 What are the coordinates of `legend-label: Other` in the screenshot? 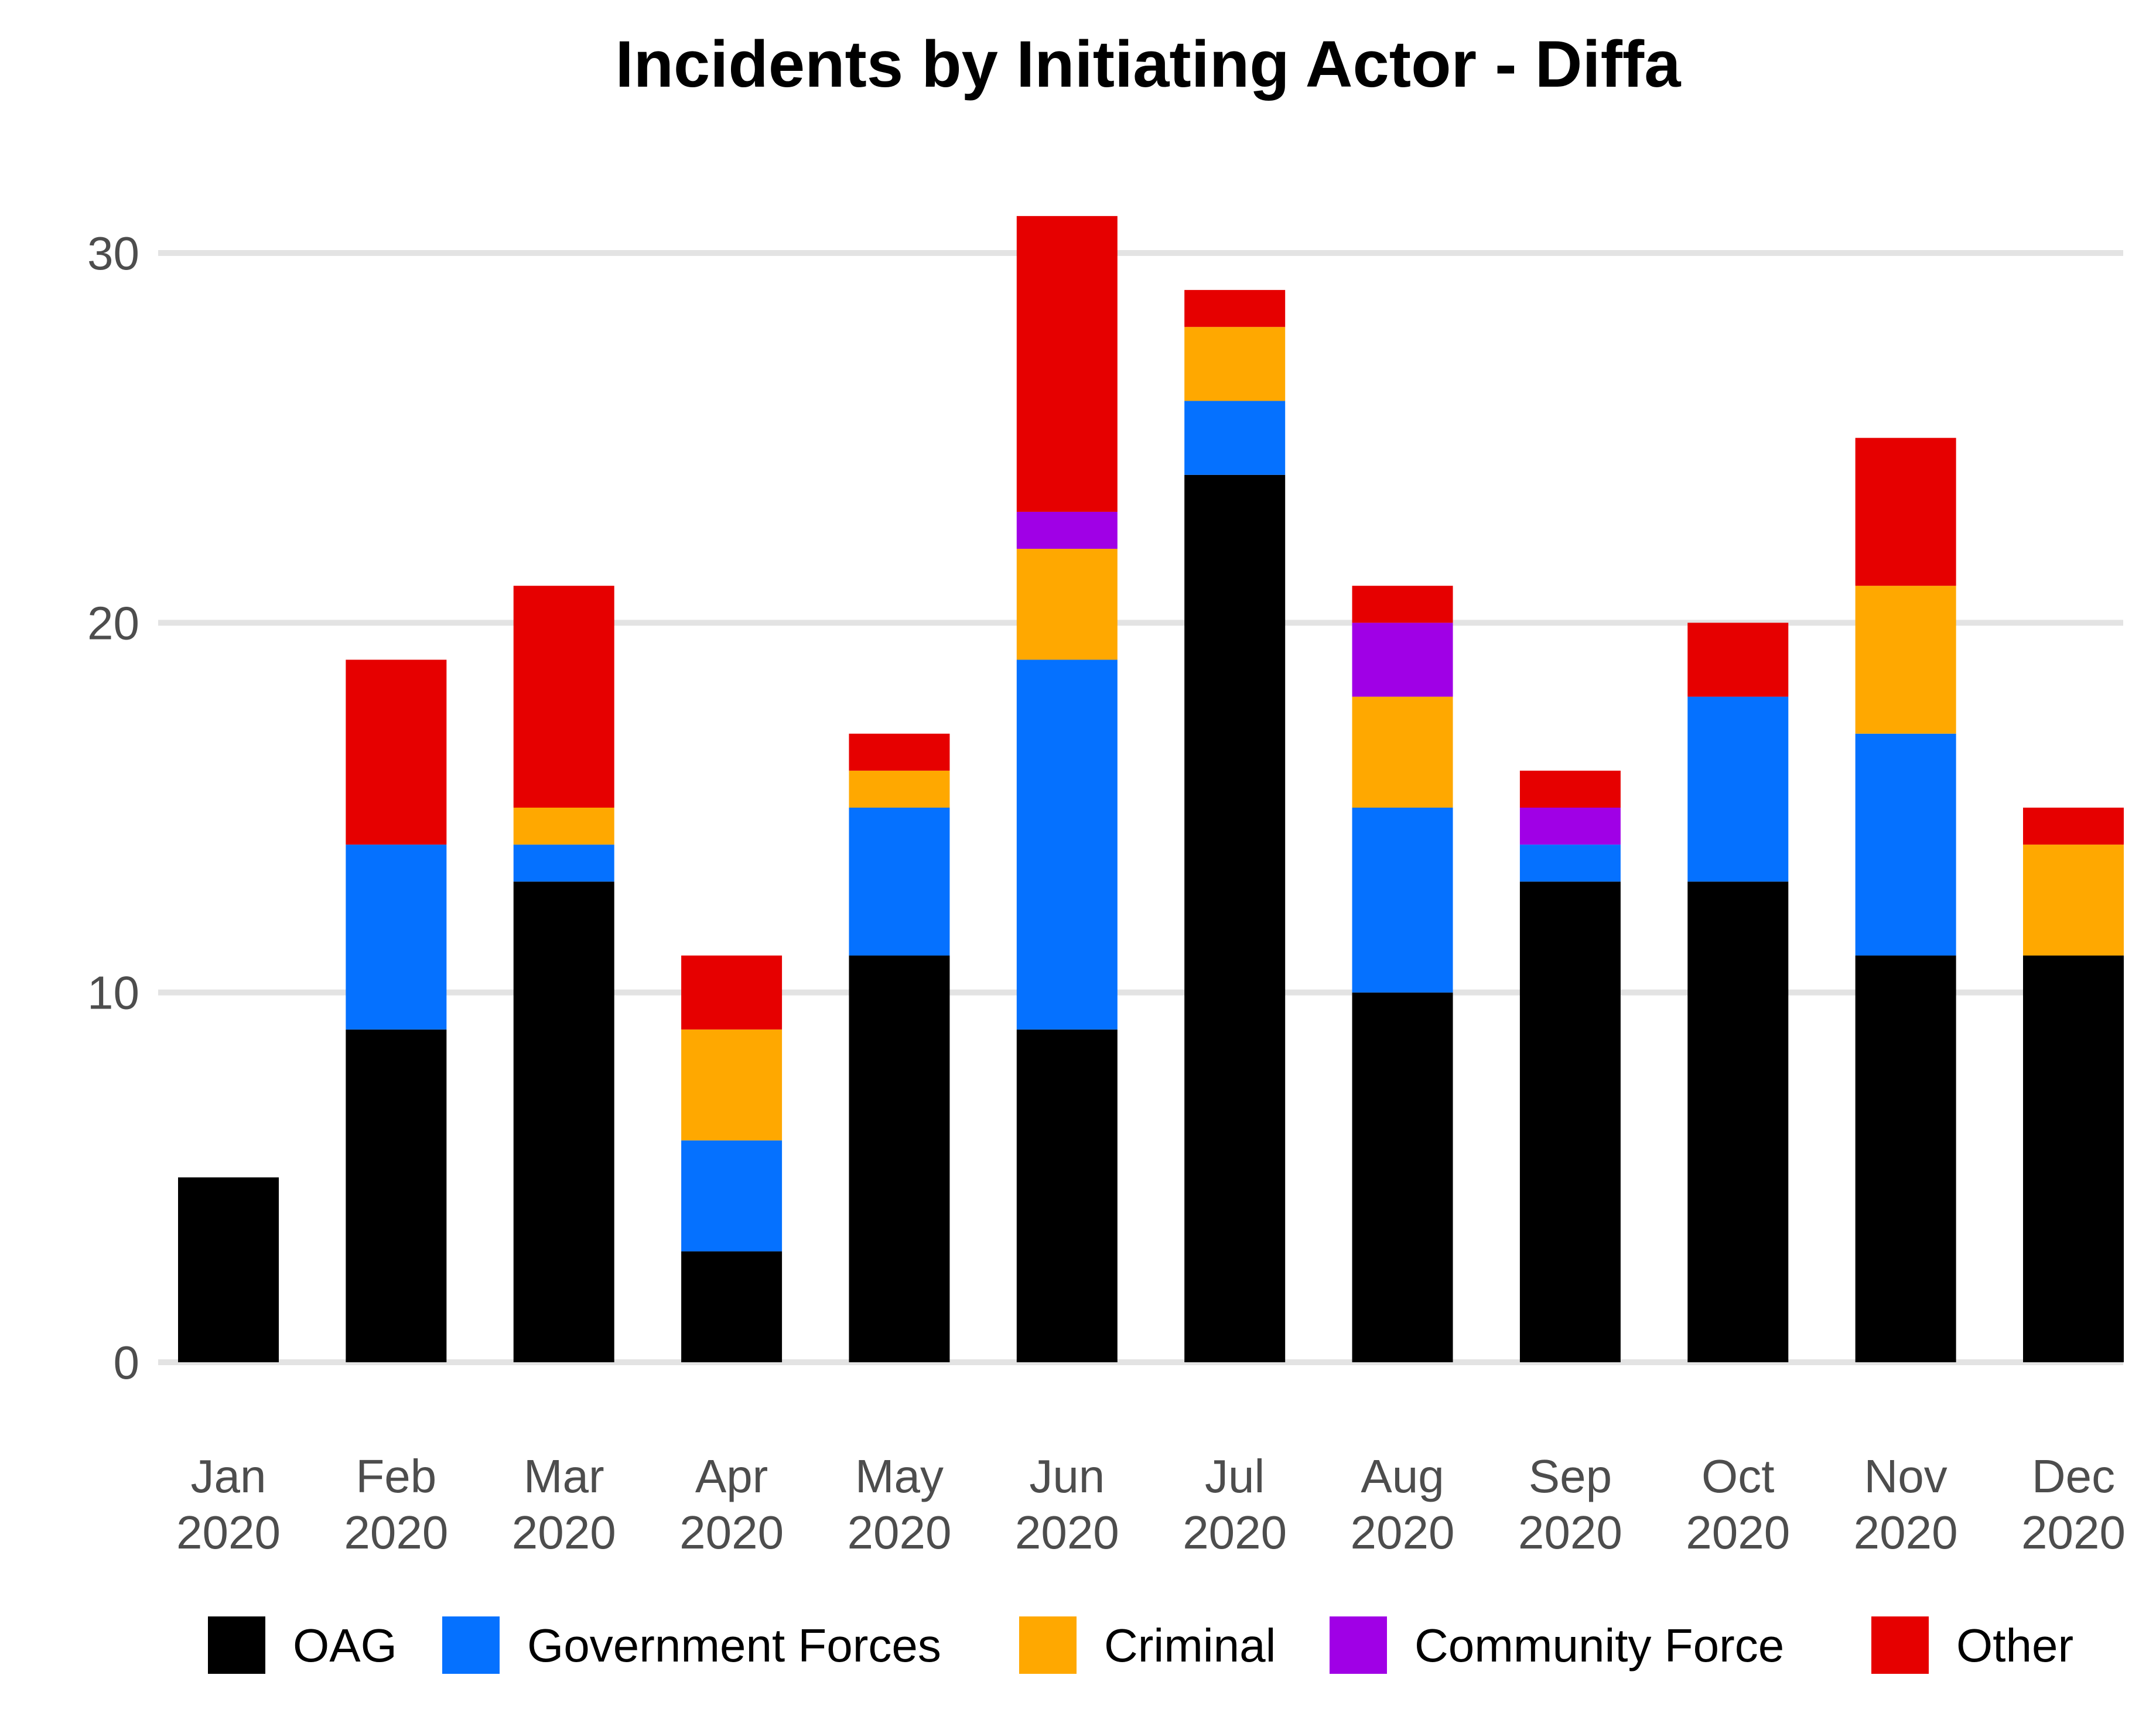 It's located at (2014, 1645).